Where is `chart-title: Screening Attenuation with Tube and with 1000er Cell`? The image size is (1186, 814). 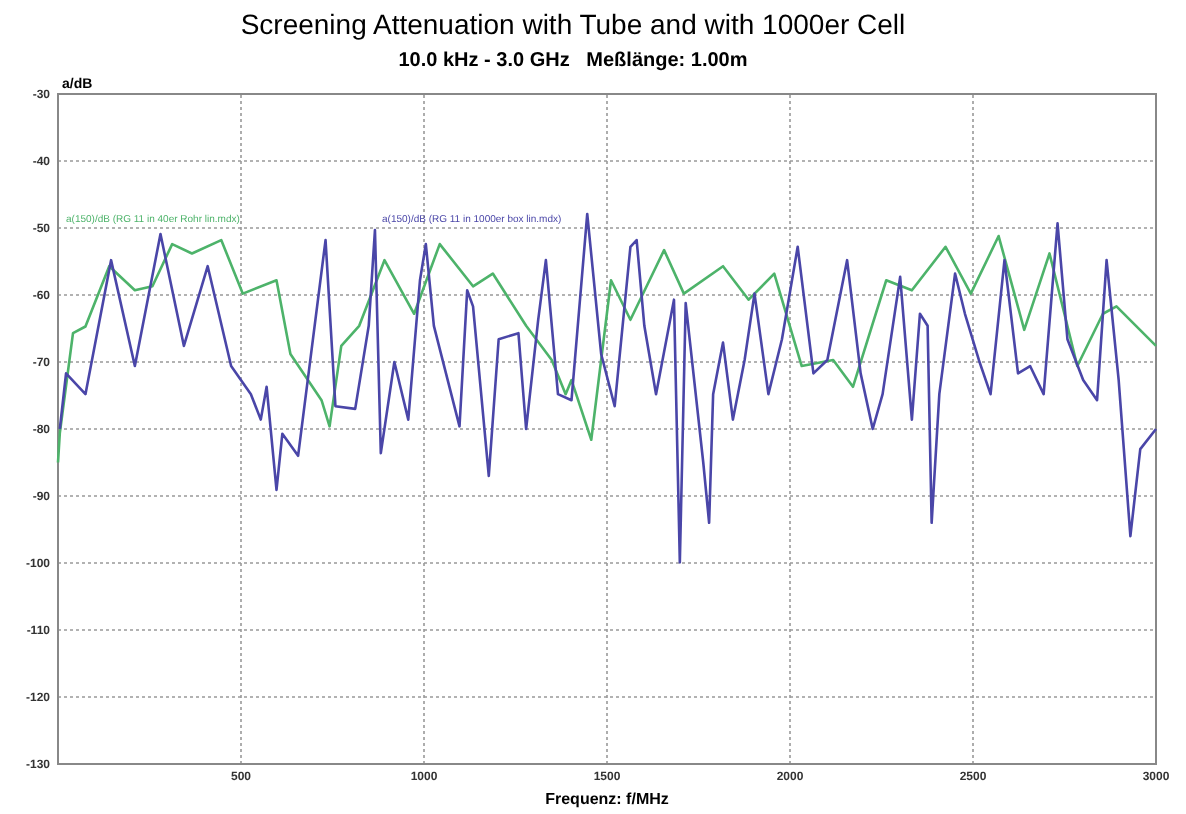
chart-title: Screening Attenuation with Tube and with 1000er Cell is located at coordinates (573, 24).